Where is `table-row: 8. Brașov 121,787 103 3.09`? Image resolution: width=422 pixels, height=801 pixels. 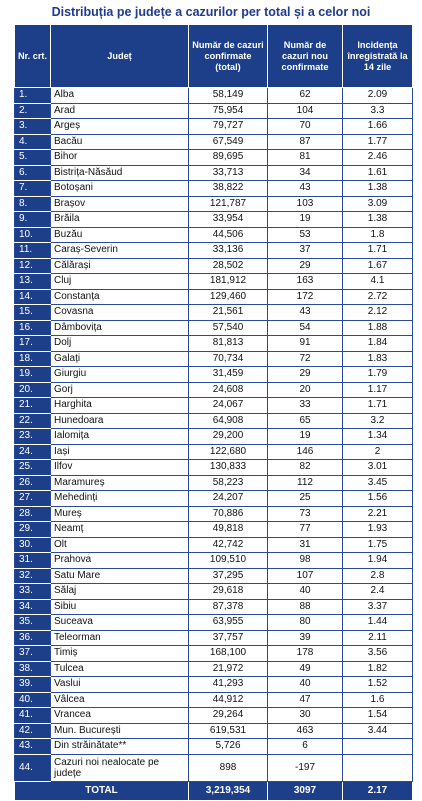 table-row: 8. Brașov 121,787 103 3.09 is located at coordinates (213, 203).